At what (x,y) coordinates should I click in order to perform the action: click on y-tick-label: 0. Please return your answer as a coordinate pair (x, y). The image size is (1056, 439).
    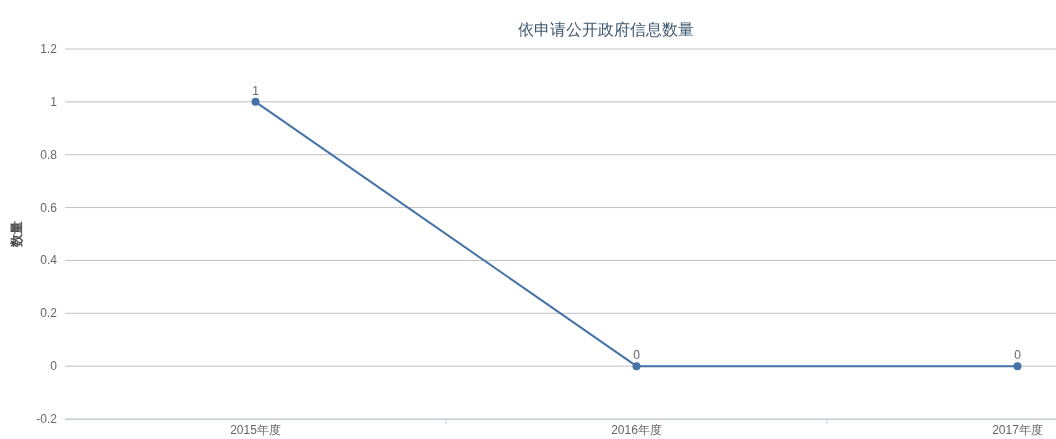
    Looking at the image, I should click on (54, 366).